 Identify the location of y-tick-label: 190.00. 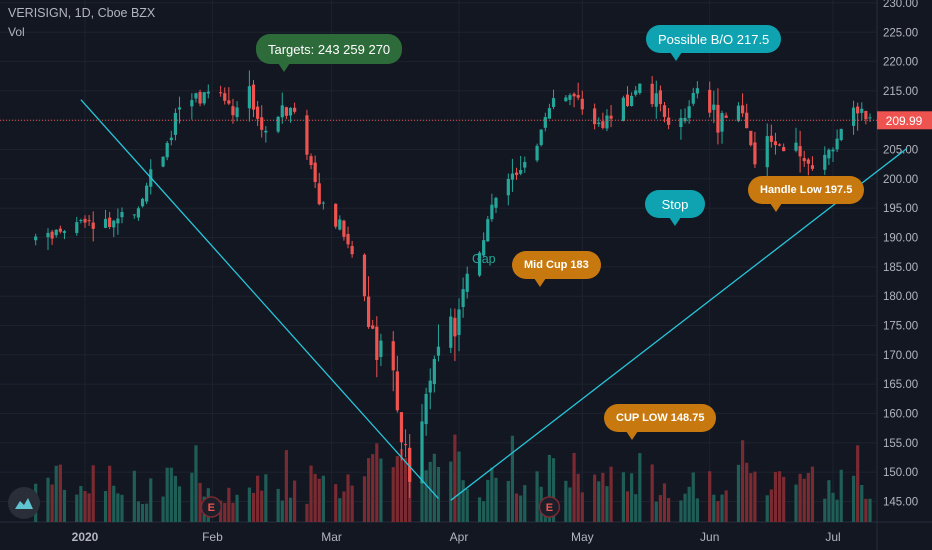
(900, 239).